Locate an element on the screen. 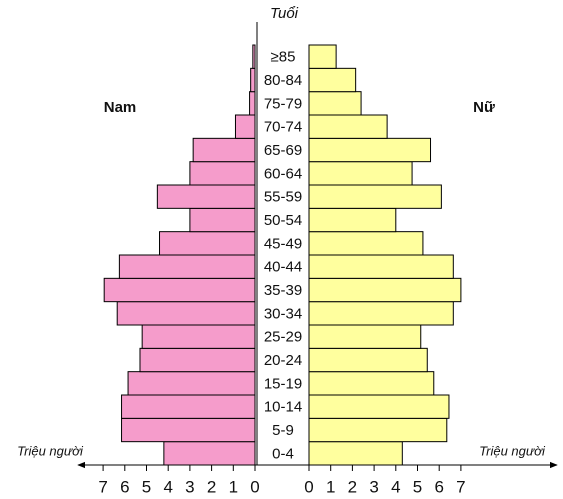  category-label: 45-49 is located at coordinates (283, 243).